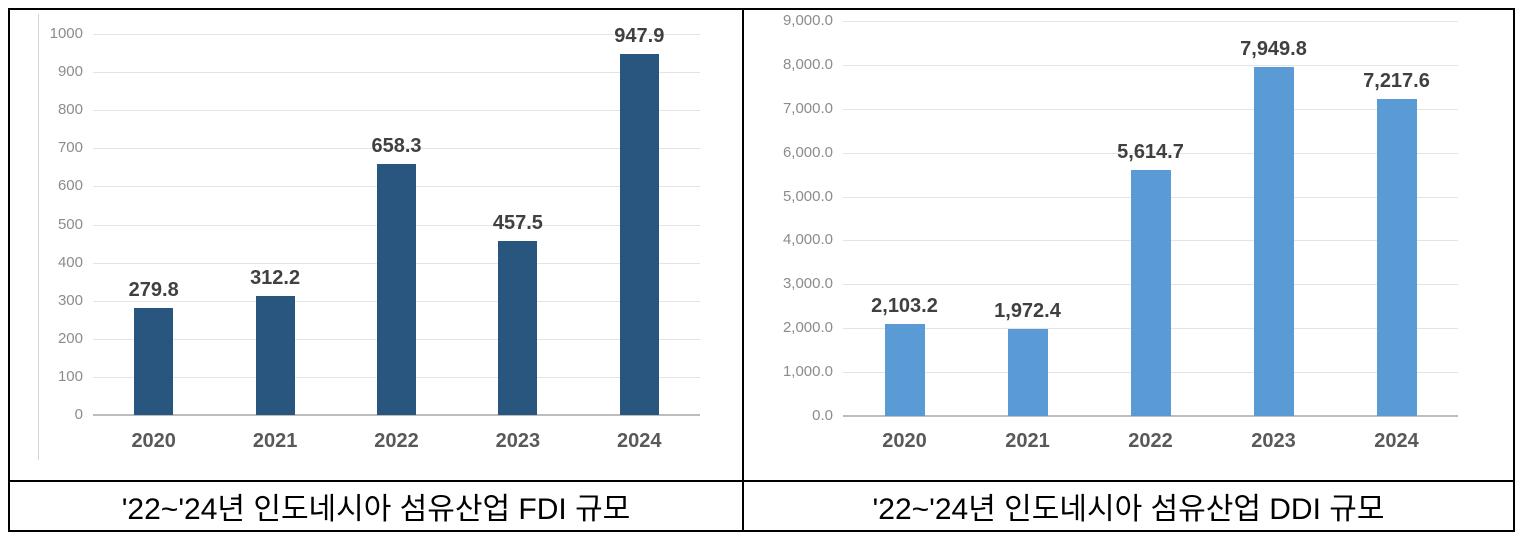 This screenshot has height=535, width=1522. What do you see at coordinates (517, 223) in the screenshot?
I see `value-label-2023: 457.5` at bounding box center [517, 223].